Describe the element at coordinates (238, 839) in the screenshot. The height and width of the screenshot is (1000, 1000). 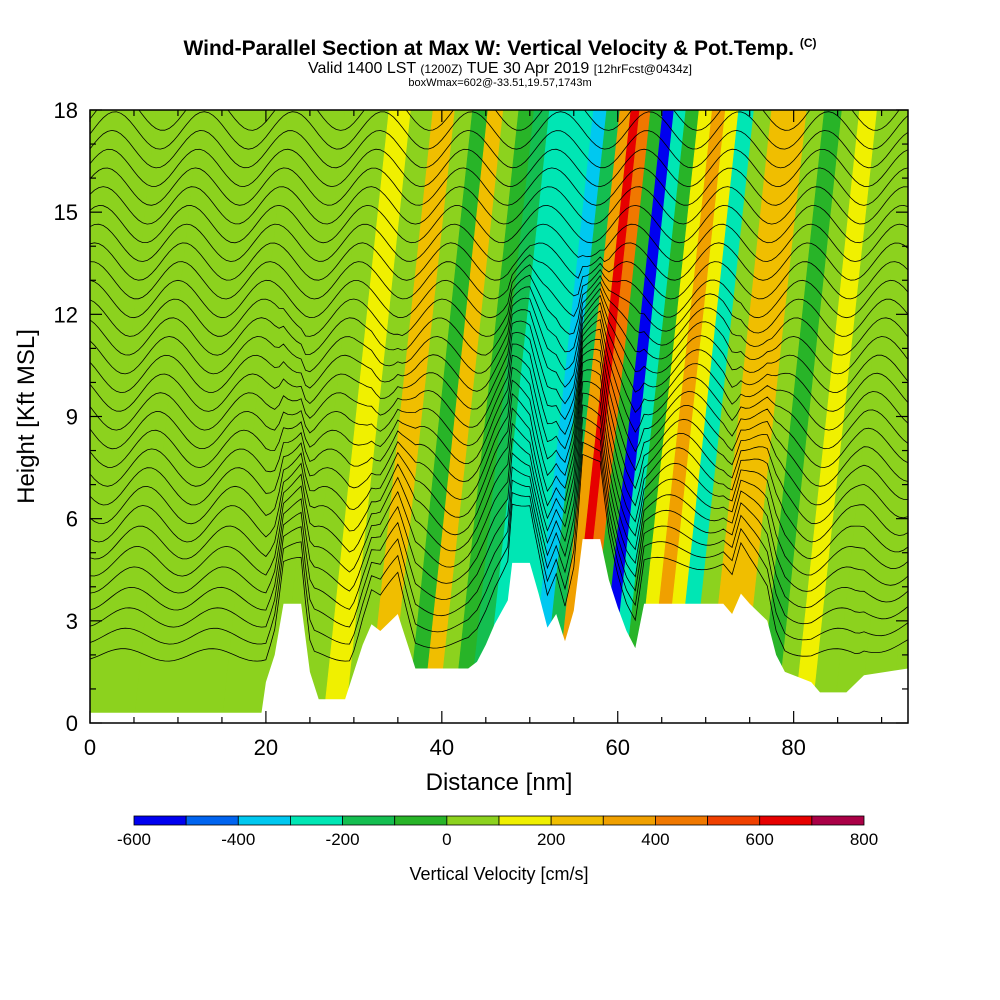
I see `colorbar-tick-label: -400` at that location.